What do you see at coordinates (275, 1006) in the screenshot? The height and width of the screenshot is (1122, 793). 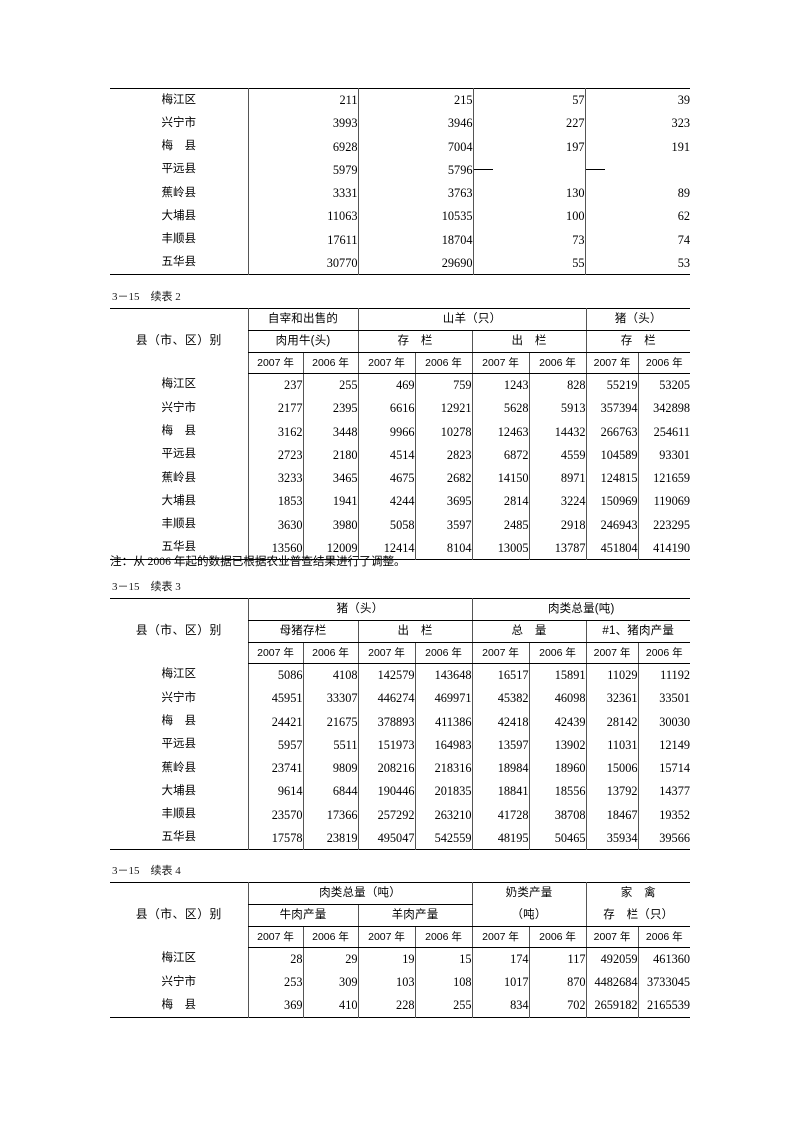 I see `cell-value: 369` at bounding box center [275, 1006].